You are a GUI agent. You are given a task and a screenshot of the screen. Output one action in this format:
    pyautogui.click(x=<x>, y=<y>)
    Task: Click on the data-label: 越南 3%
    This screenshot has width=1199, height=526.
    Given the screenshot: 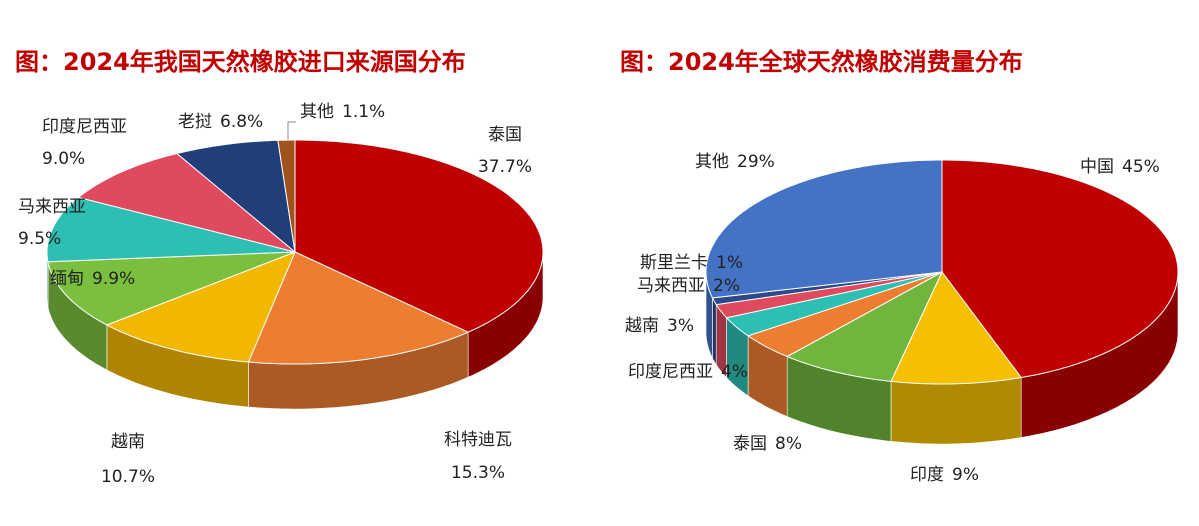 What is the action you would take?
    pyautogui.click(x=659, y=326)
    